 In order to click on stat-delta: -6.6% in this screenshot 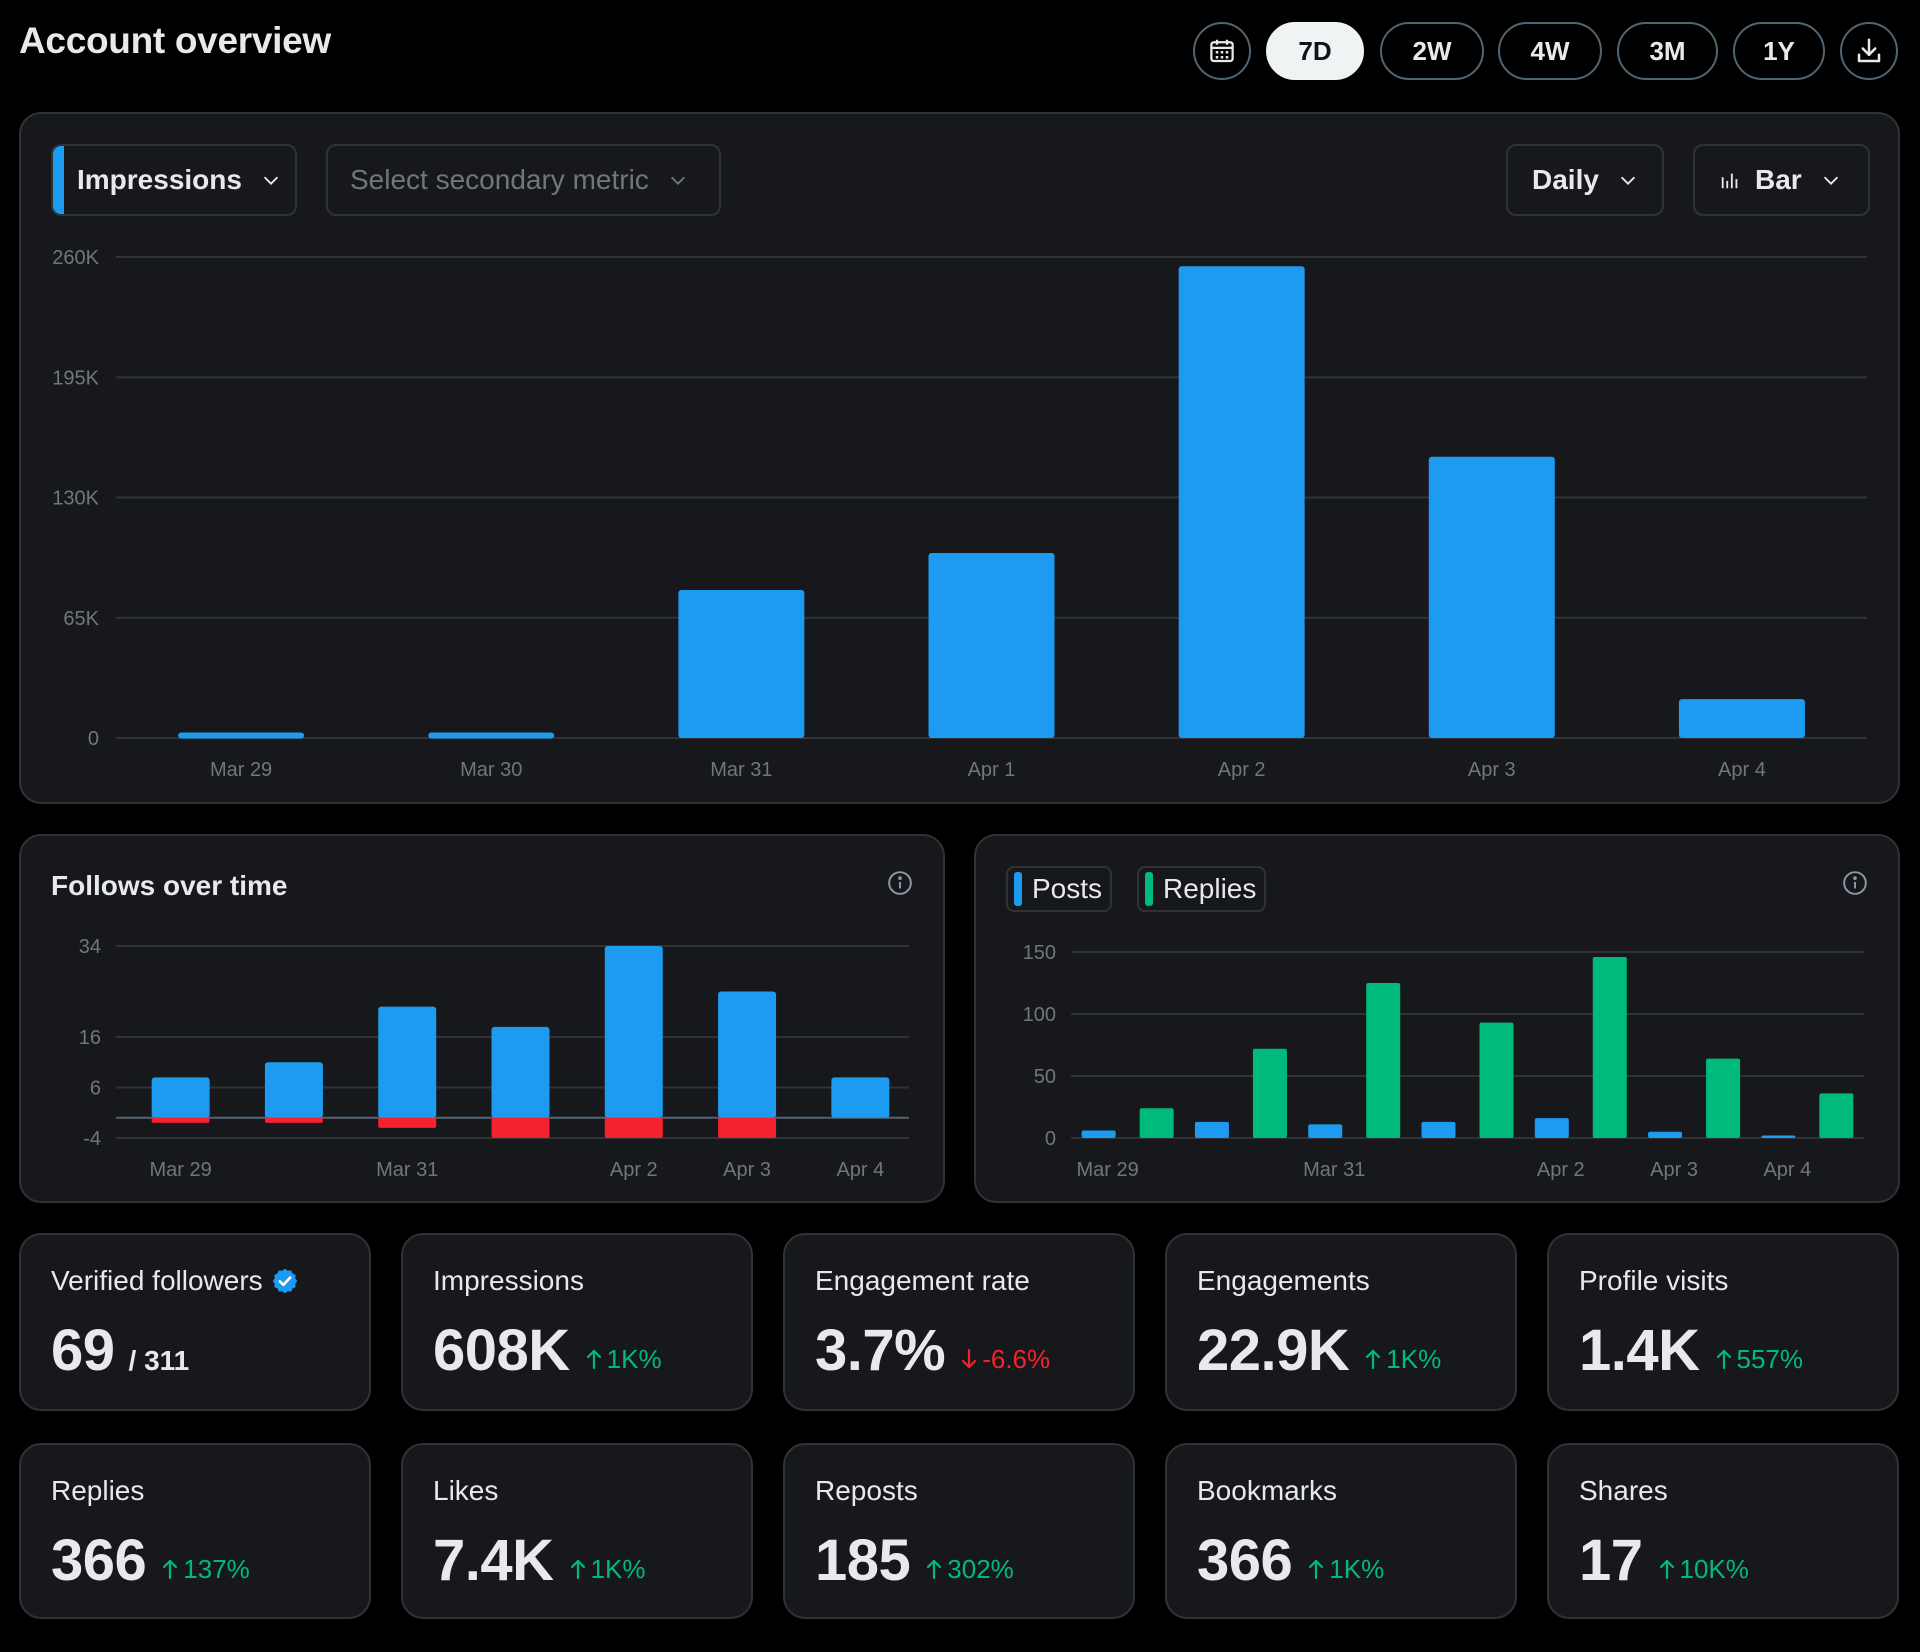, I will do `click(1004, 1359)`.